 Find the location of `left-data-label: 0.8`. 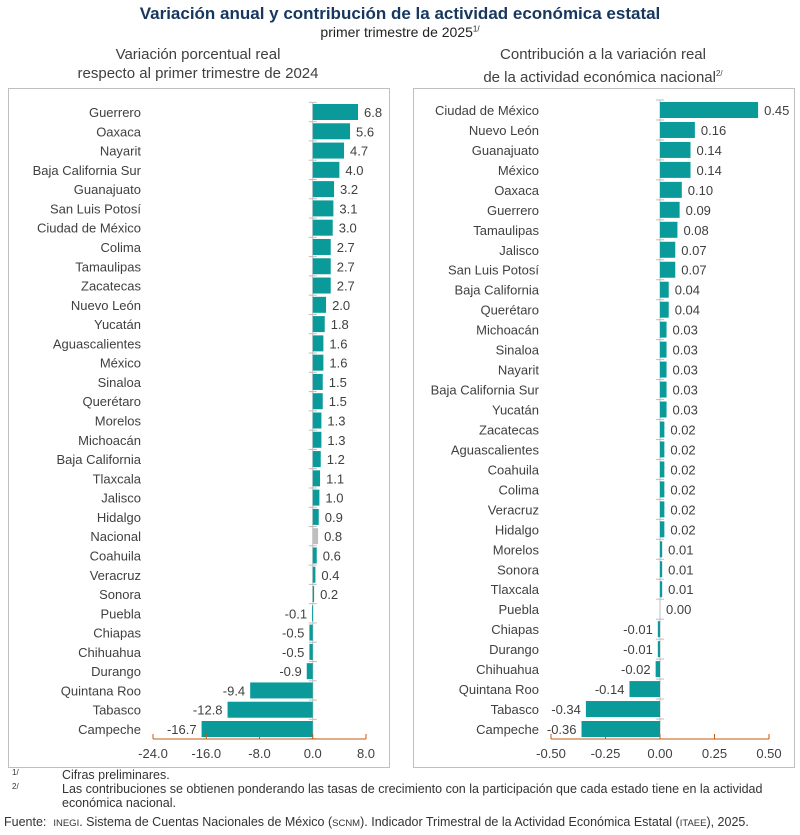

left-data-label: 0.8 is located at coordinates (333, 536).